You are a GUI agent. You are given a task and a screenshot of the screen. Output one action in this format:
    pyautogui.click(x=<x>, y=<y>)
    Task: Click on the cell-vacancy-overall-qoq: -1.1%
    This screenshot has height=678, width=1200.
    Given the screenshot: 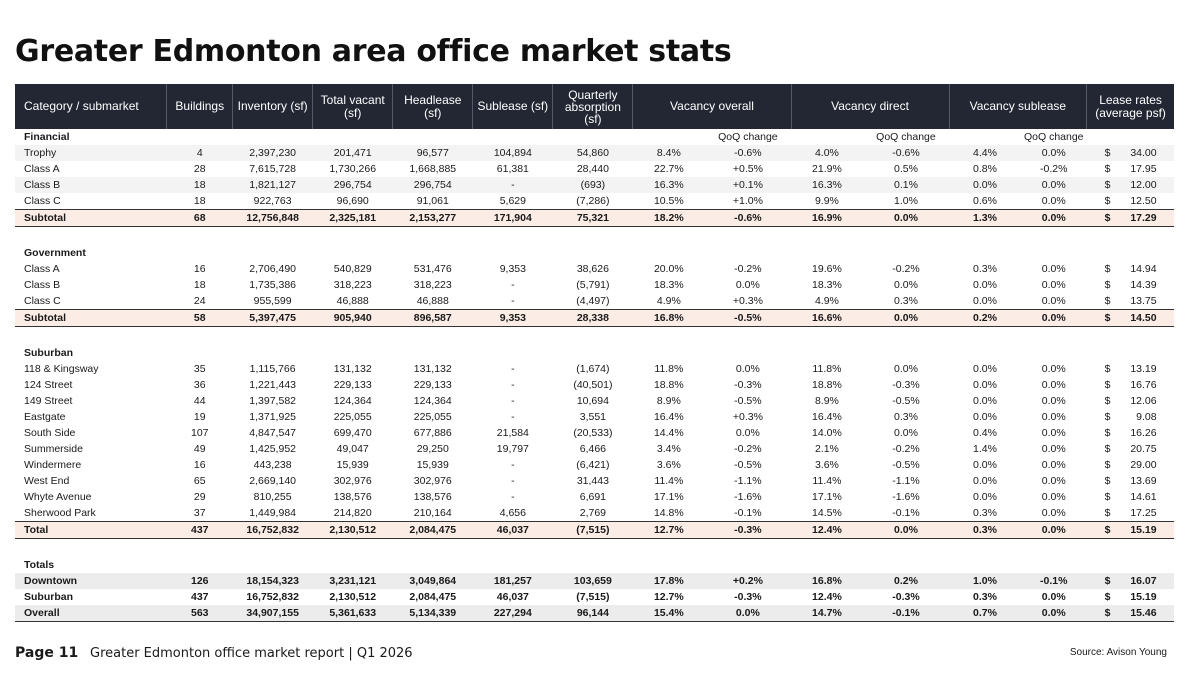 What is the action you would take?
    pyautogui.click(x=748, y=481)
    